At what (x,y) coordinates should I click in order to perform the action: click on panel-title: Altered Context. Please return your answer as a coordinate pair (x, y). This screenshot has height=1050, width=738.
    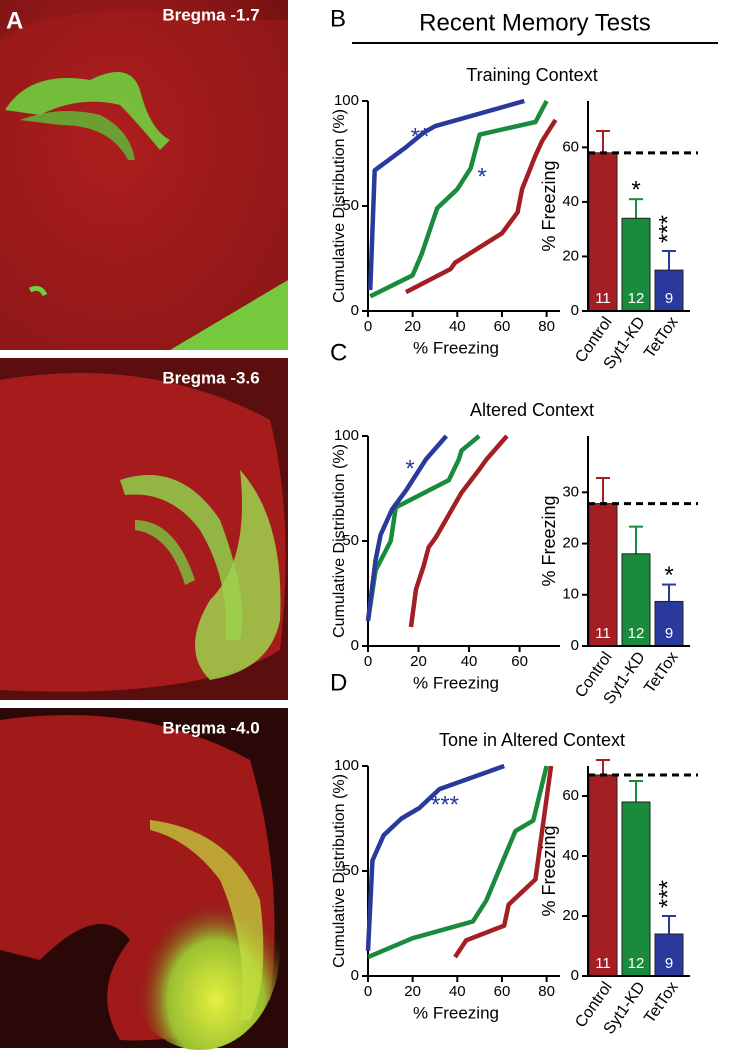
    Looking at the image, I should click on (532, 410).